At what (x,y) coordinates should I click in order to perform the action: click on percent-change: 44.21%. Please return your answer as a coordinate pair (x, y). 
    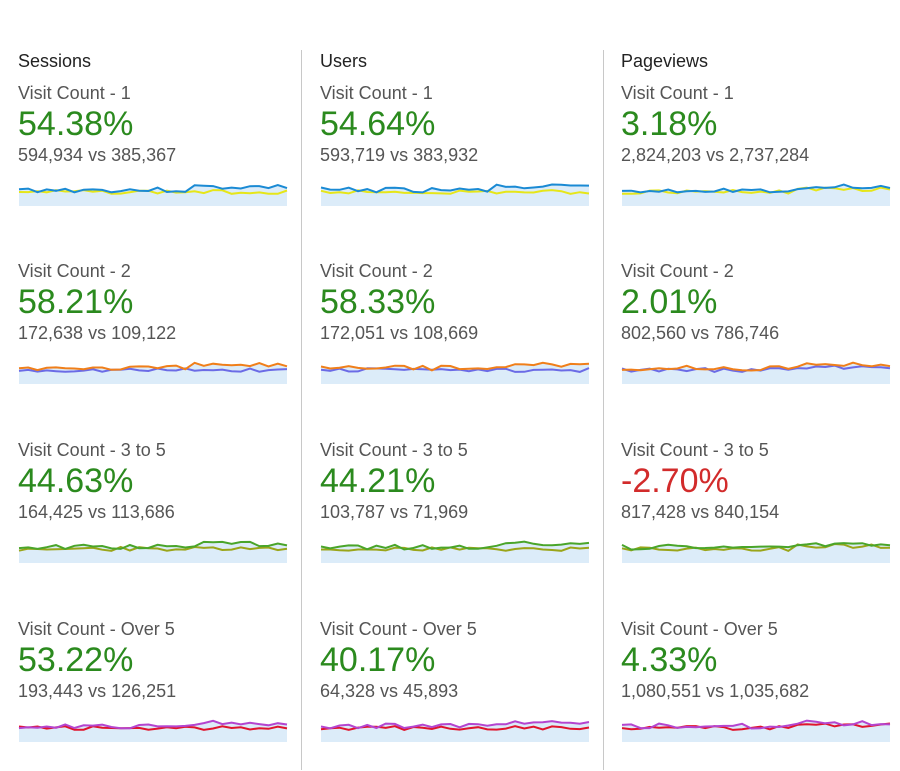
    Looking at the image, I should click on (378, 481).